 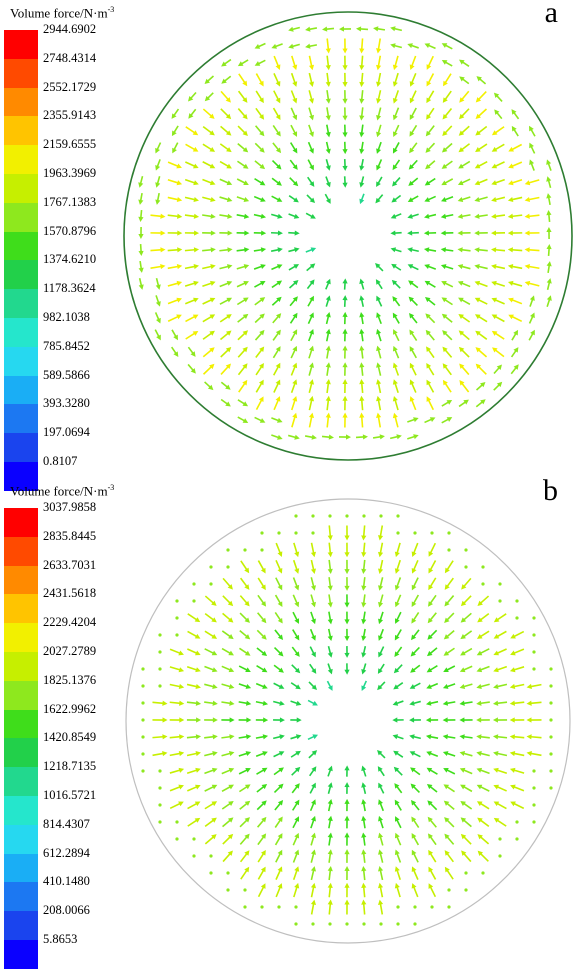 What do you see at coordinates (551, 15) in the screenshot?
I see `panel-letter-a: a` at bounding box center [551, 15].